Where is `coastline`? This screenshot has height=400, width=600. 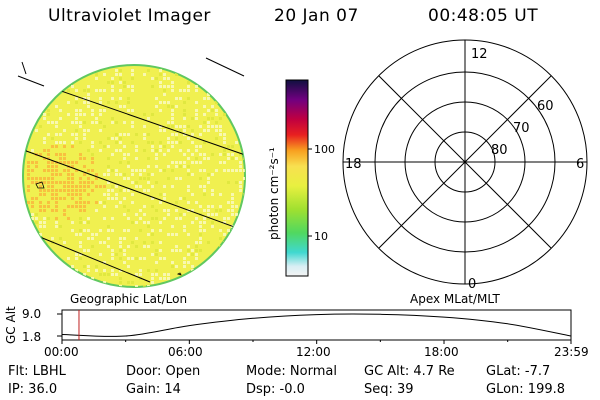
coastline is located at coordinates (40, 185).